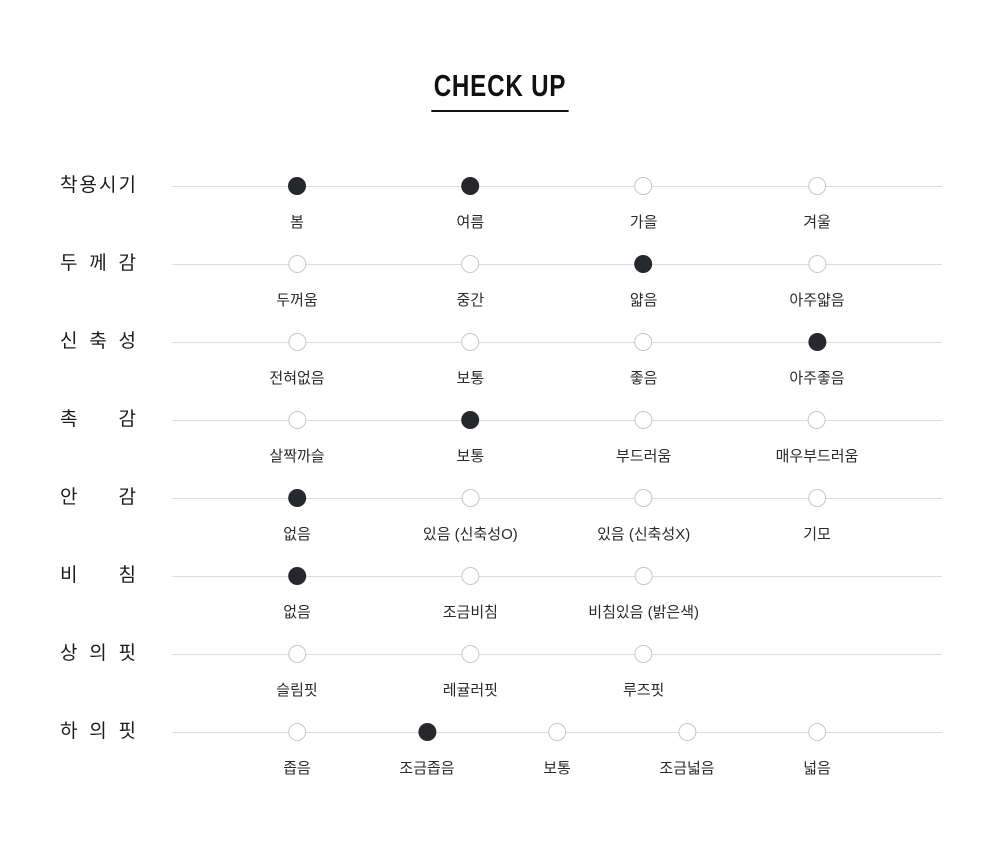  Describe the element at coordinates (500, 204) in the screenshot. I see `checkup-row: 착 용 시 기 봄 여름 가을 겨울` at that location.